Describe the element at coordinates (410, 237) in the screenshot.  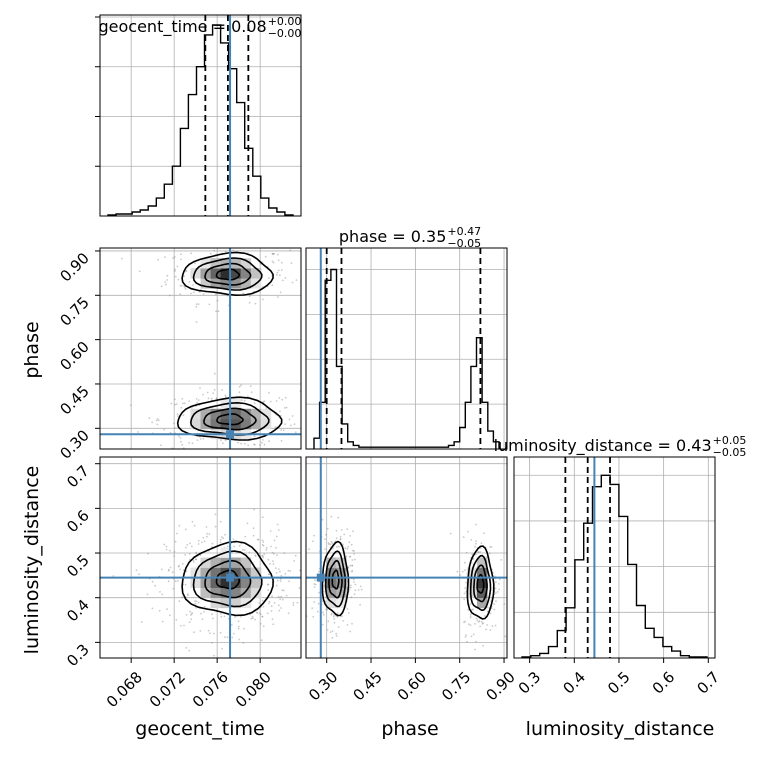
I see `panel-title-phase: phase = 0.35 +0.47−0.05` at that location.